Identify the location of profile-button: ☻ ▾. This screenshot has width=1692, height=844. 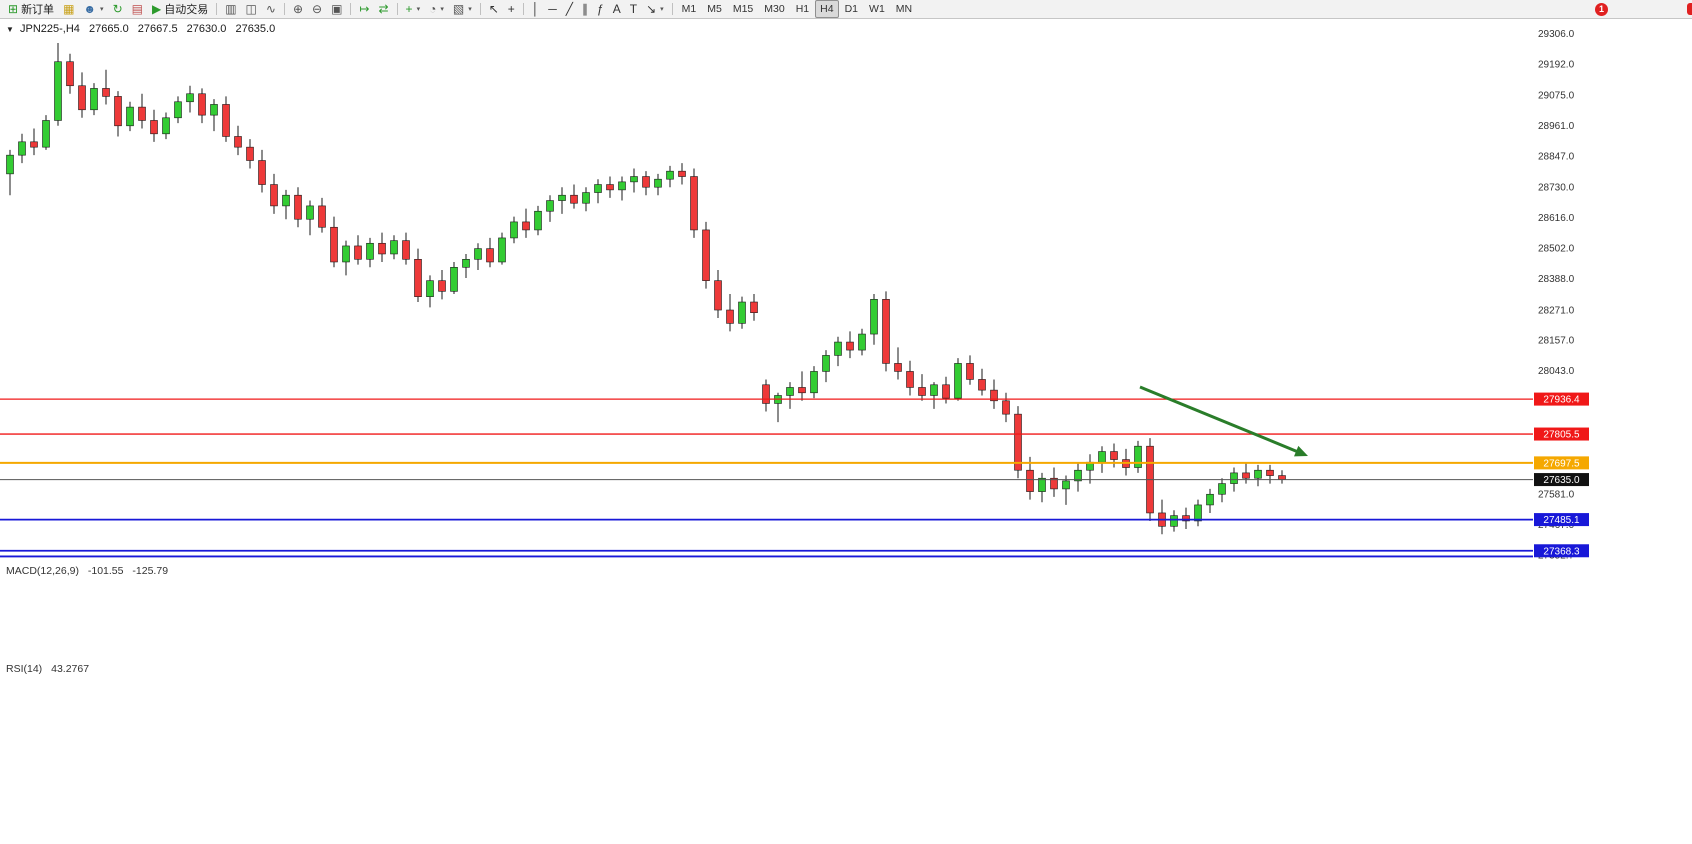
(93, 9).